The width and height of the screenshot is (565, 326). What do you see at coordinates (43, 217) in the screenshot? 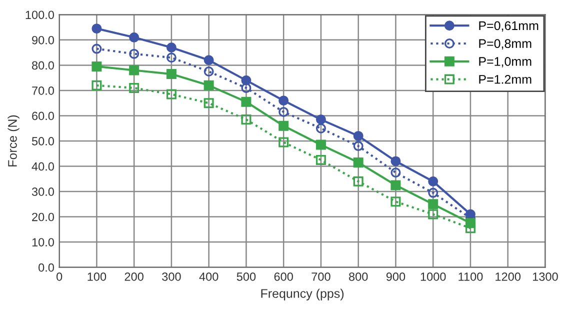
I see `y-tick-label: 20.0` at bounding box center [43, 217].